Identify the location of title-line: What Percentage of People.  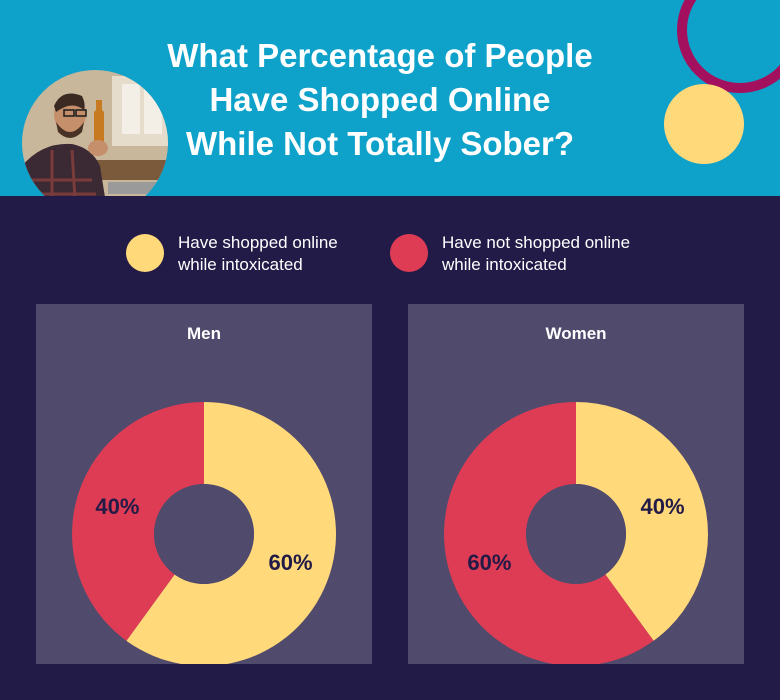
(380, 55).